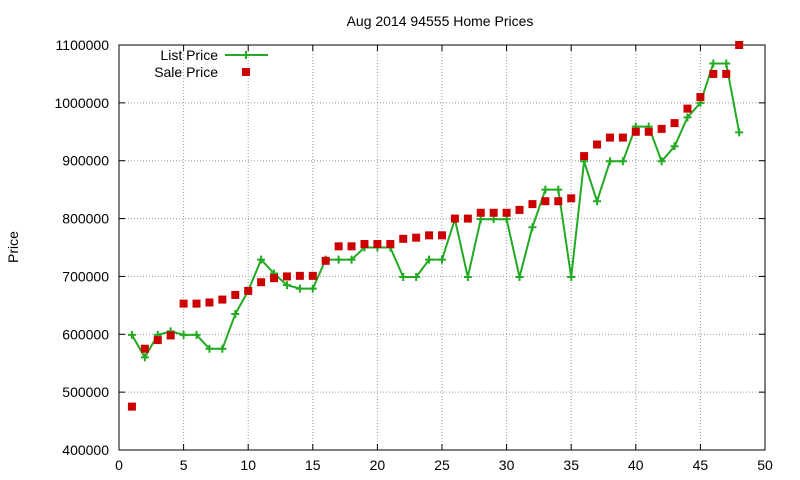  What do you see at coordinates (85, 276) in the screenshot?
I see `y-tick-label: 700000` at bounding box center [85, 276].